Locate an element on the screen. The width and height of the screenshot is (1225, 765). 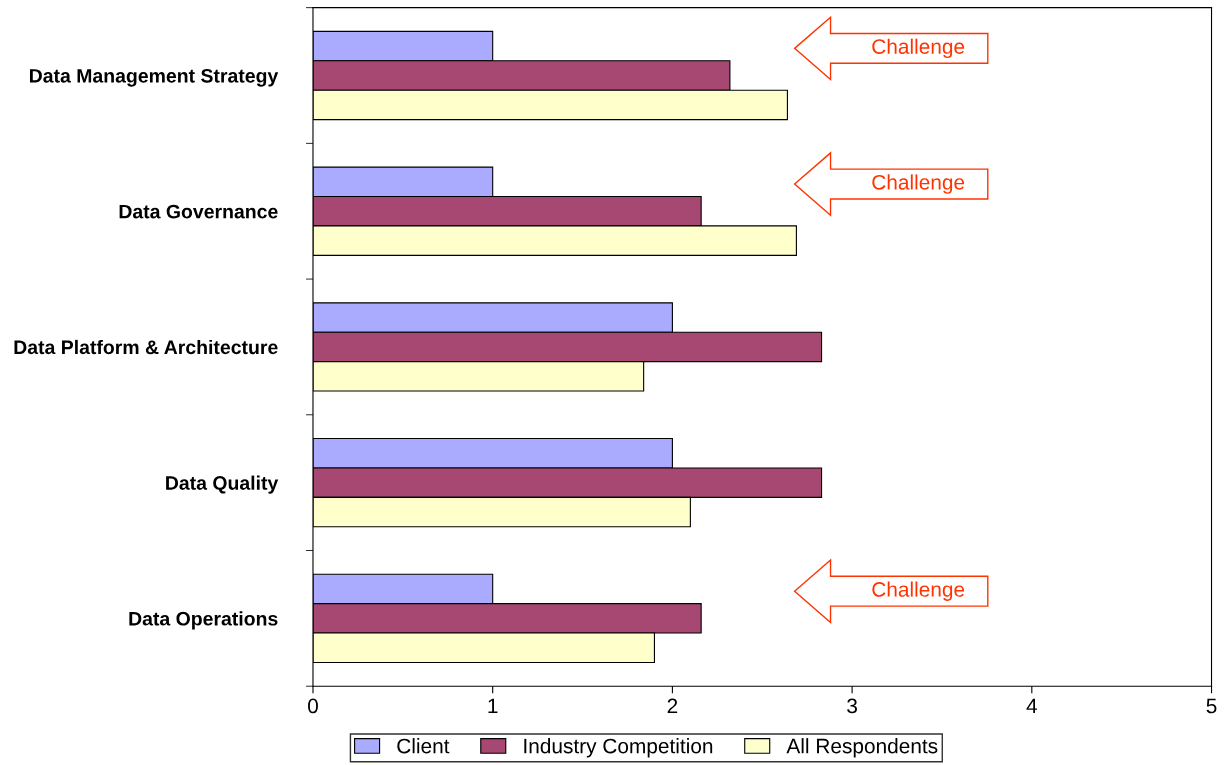
x-tick-label: 2 is located at coordinates (672, 706).